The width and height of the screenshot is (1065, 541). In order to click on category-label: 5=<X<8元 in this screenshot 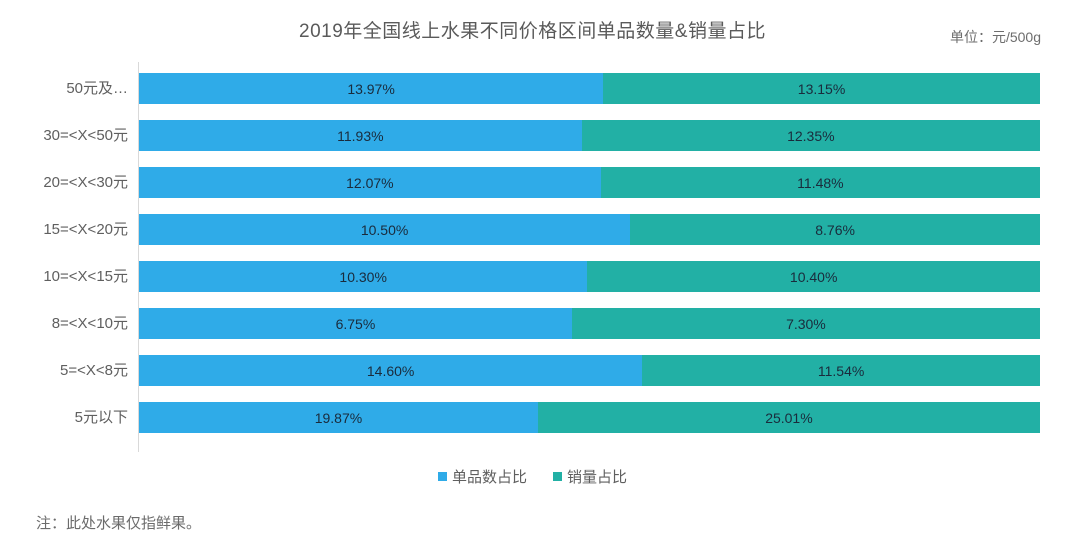, I will do `click(94, 370)`.